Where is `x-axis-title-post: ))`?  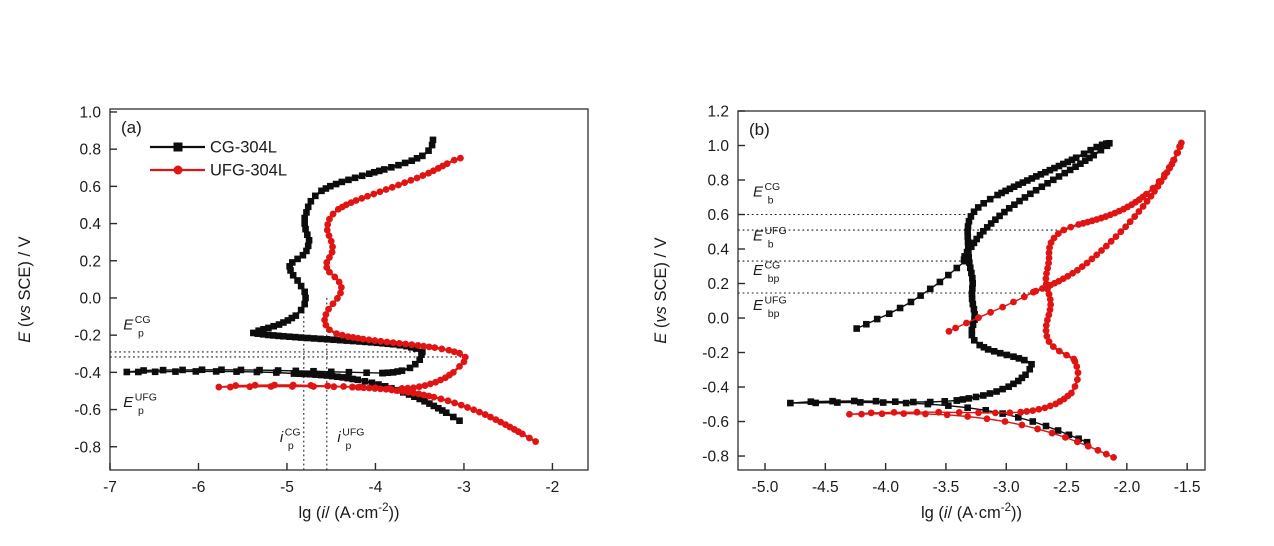 x-axis-title-post: )) is located at coordinates (394, 513).